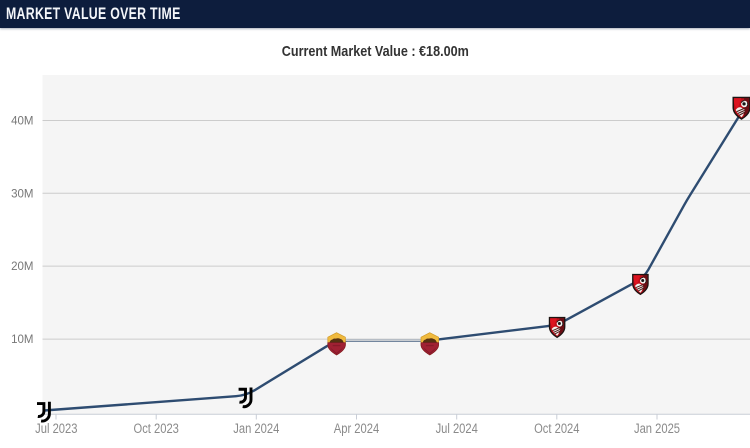  What do you see at coordinates (457, 428) in the screenshot?
I see `svg-text: Jul 2024` at bounding box center [457, 428].